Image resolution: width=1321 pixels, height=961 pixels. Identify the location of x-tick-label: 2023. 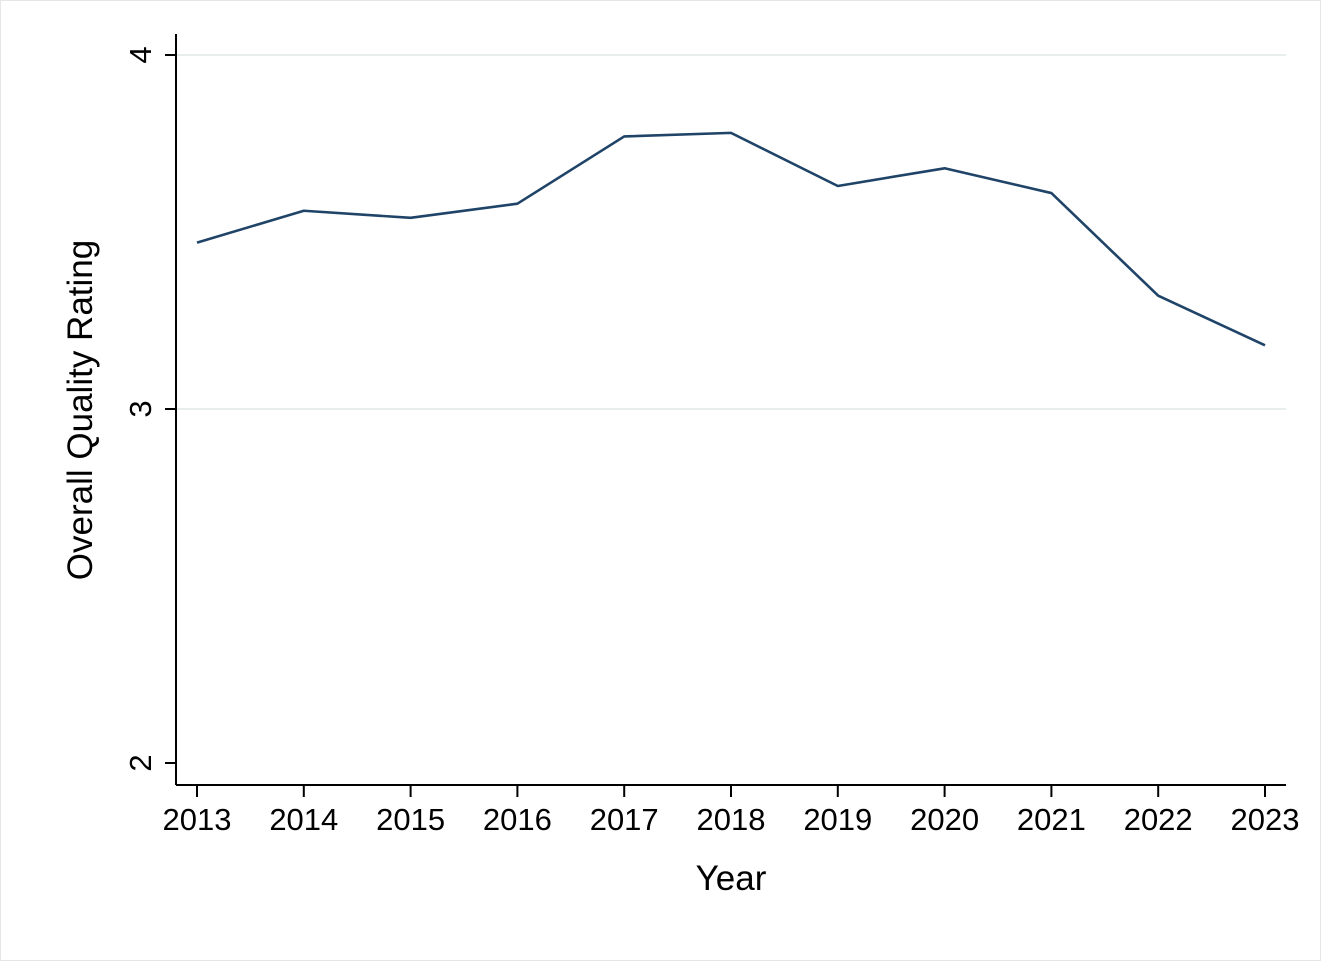
(1265, 819).